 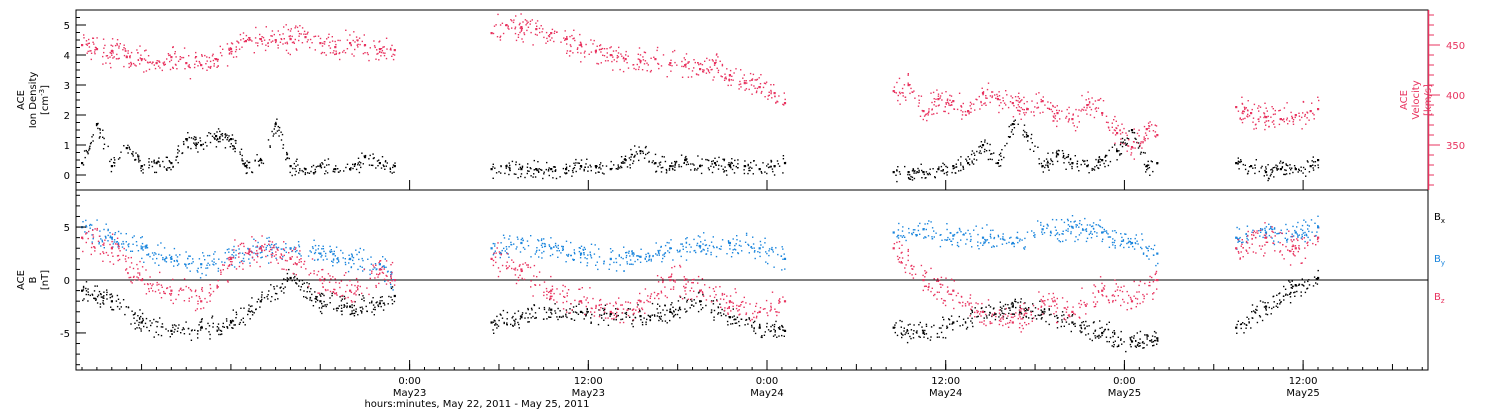 I want to click on density-tick-label: 3, so click(x=67, y=86).